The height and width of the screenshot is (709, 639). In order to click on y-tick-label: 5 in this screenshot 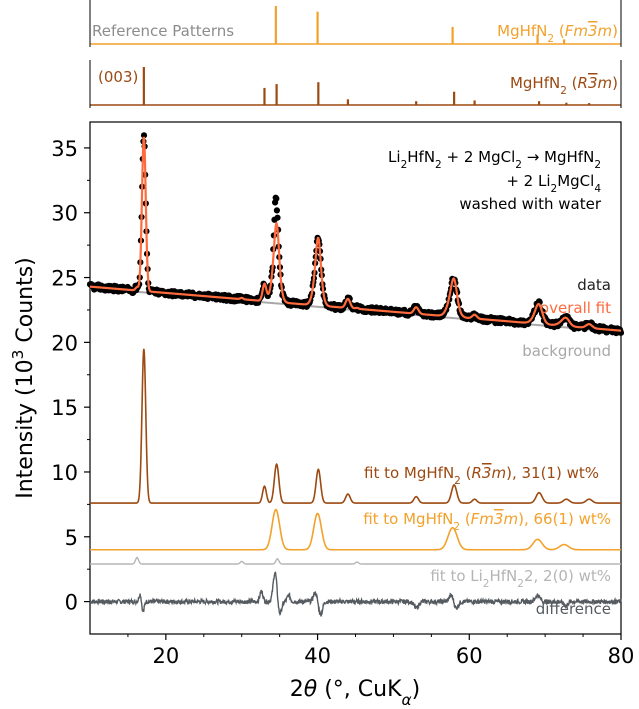, I will do `click(71, 538)`.